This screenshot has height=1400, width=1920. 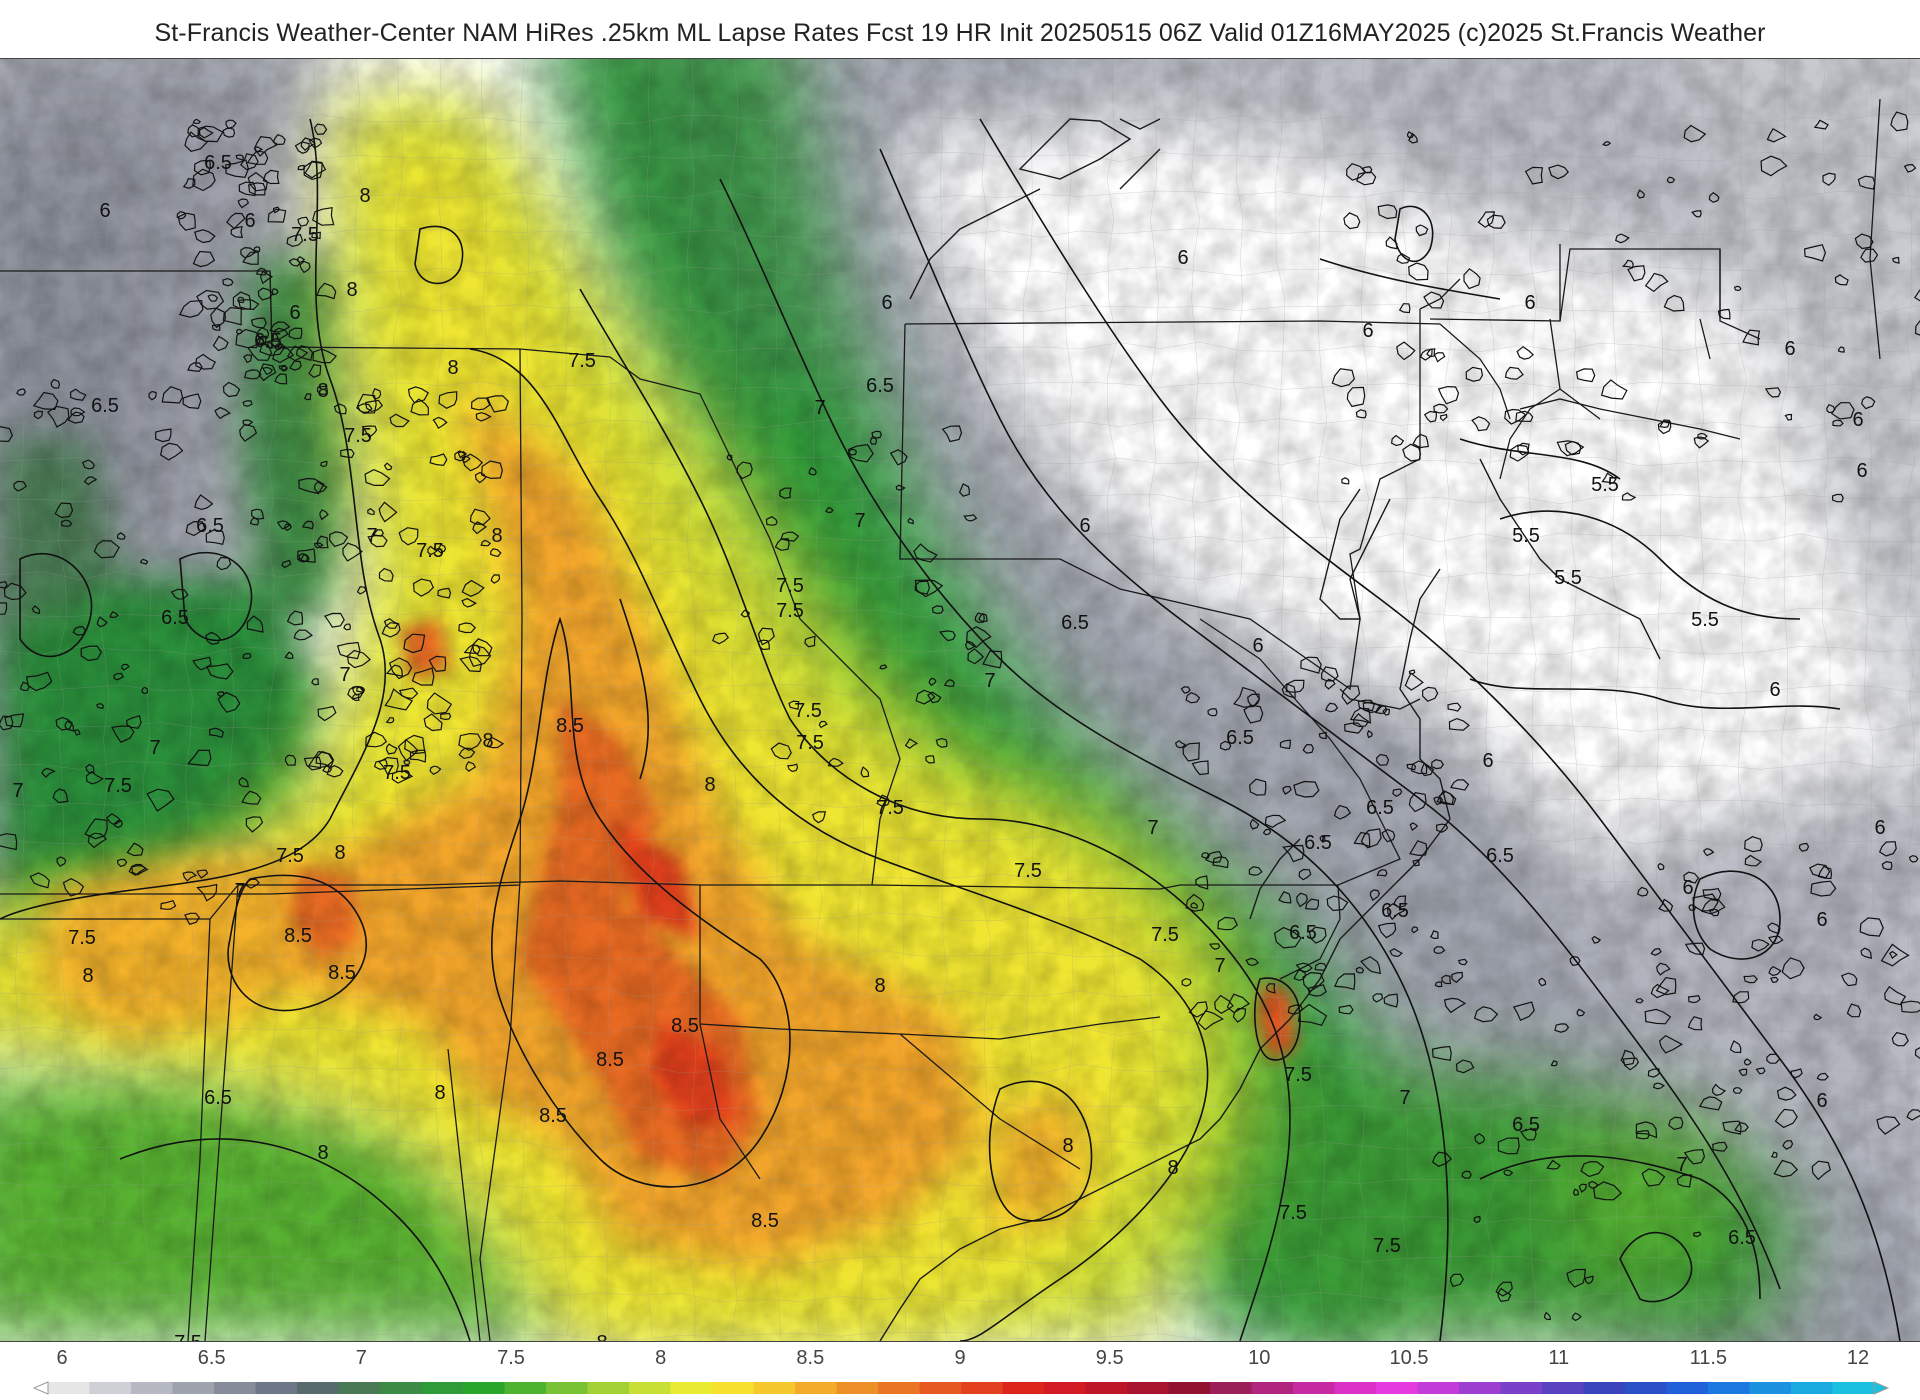 I want to click on colorbar-tick-label: 10, so click(x=1259, y=1358).